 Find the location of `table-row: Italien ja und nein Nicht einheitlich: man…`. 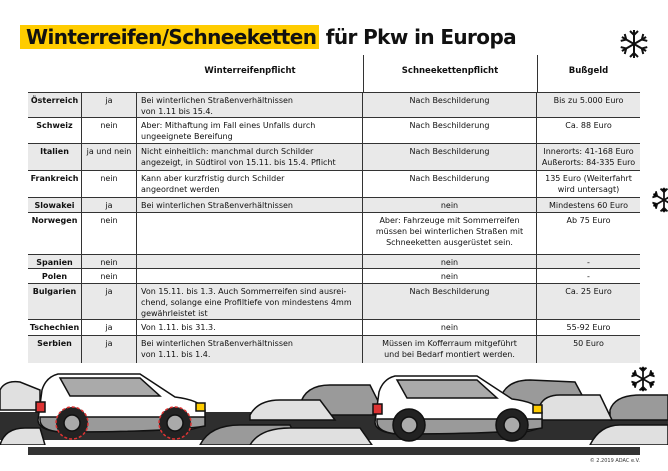

table-row: Italien ja und nein Nicht einheitlich: man… is located at coordinates (334, 156).